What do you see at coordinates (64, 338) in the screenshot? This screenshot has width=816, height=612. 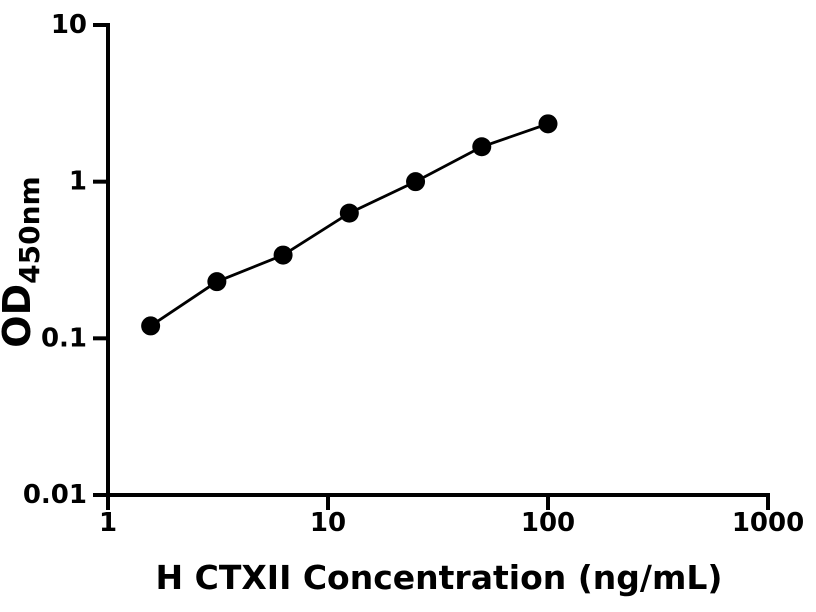 I see `y-tick-label: 0.1` at bounding box center [64, 338].